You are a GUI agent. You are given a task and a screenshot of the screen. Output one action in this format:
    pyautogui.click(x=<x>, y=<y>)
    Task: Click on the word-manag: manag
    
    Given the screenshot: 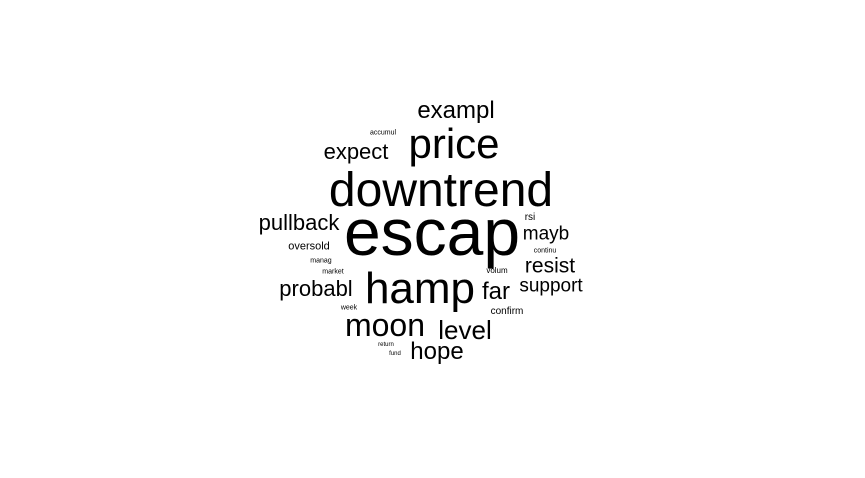 What is the action you would take?
    pyautogui.click(x=321, y=261)
    